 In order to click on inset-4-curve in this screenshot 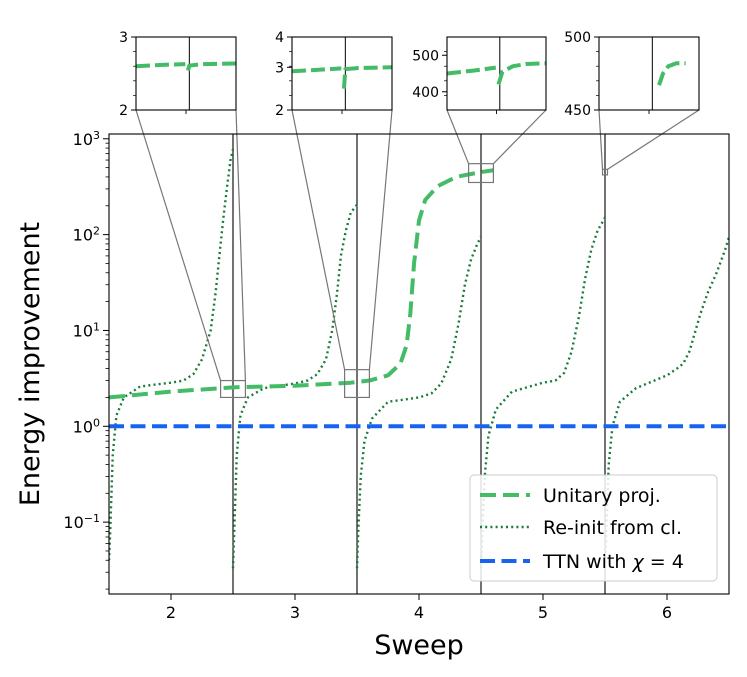, I will do `click(671, 73)`.